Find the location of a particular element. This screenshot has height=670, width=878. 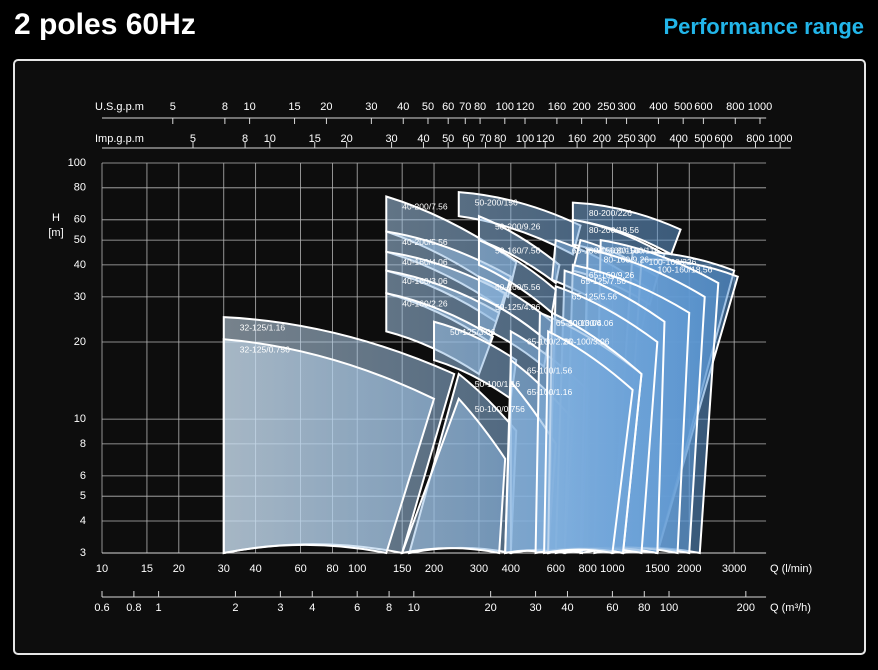

us-gpm-tick-label: 1000 is located at coordinates (760, 107).